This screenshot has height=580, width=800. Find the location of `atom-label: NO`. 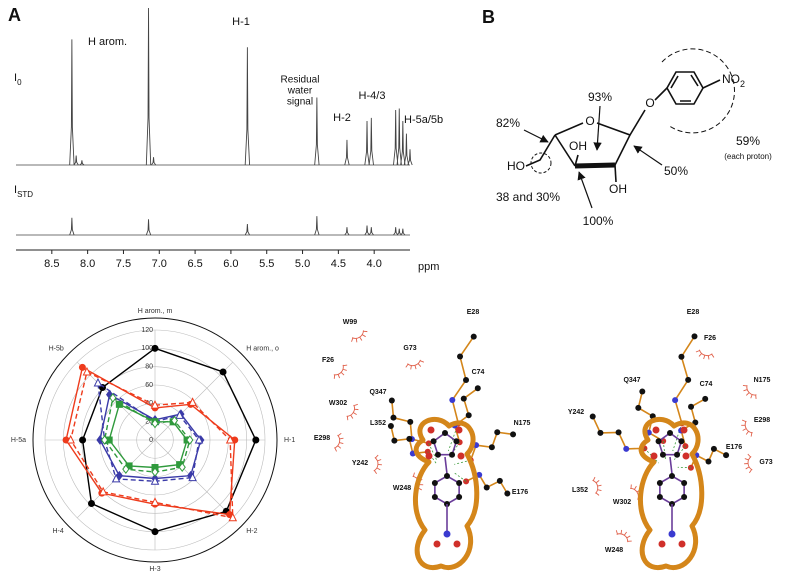

atom-label: NO is located at coordinates (731, 79).